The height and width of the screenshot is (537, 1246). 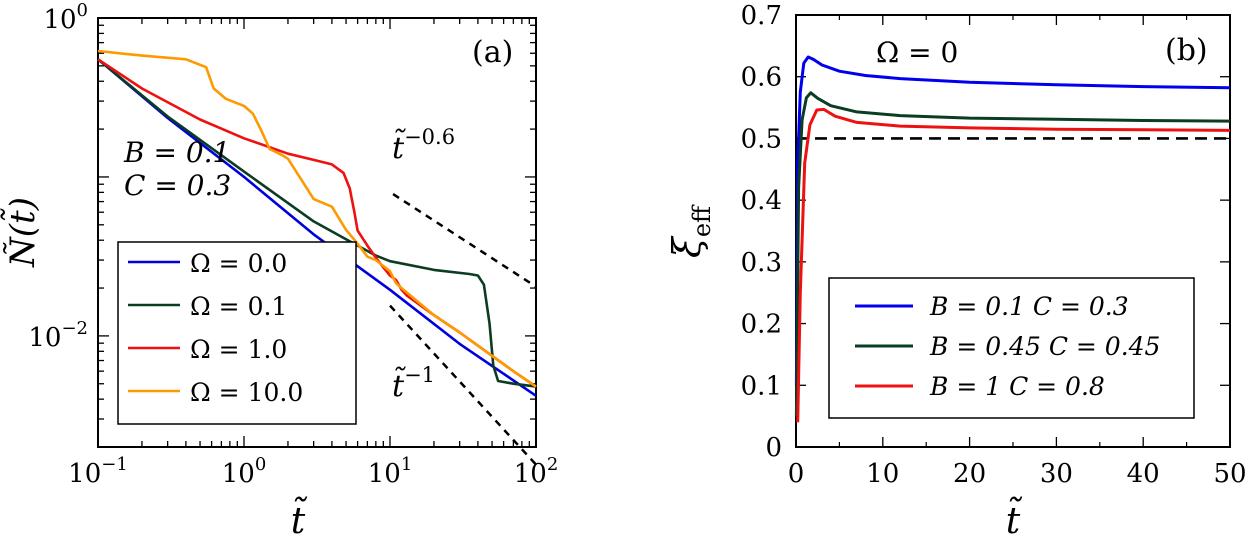 I want to click on panel-b-ylabel: ξeff, so click(x=690, y=231).